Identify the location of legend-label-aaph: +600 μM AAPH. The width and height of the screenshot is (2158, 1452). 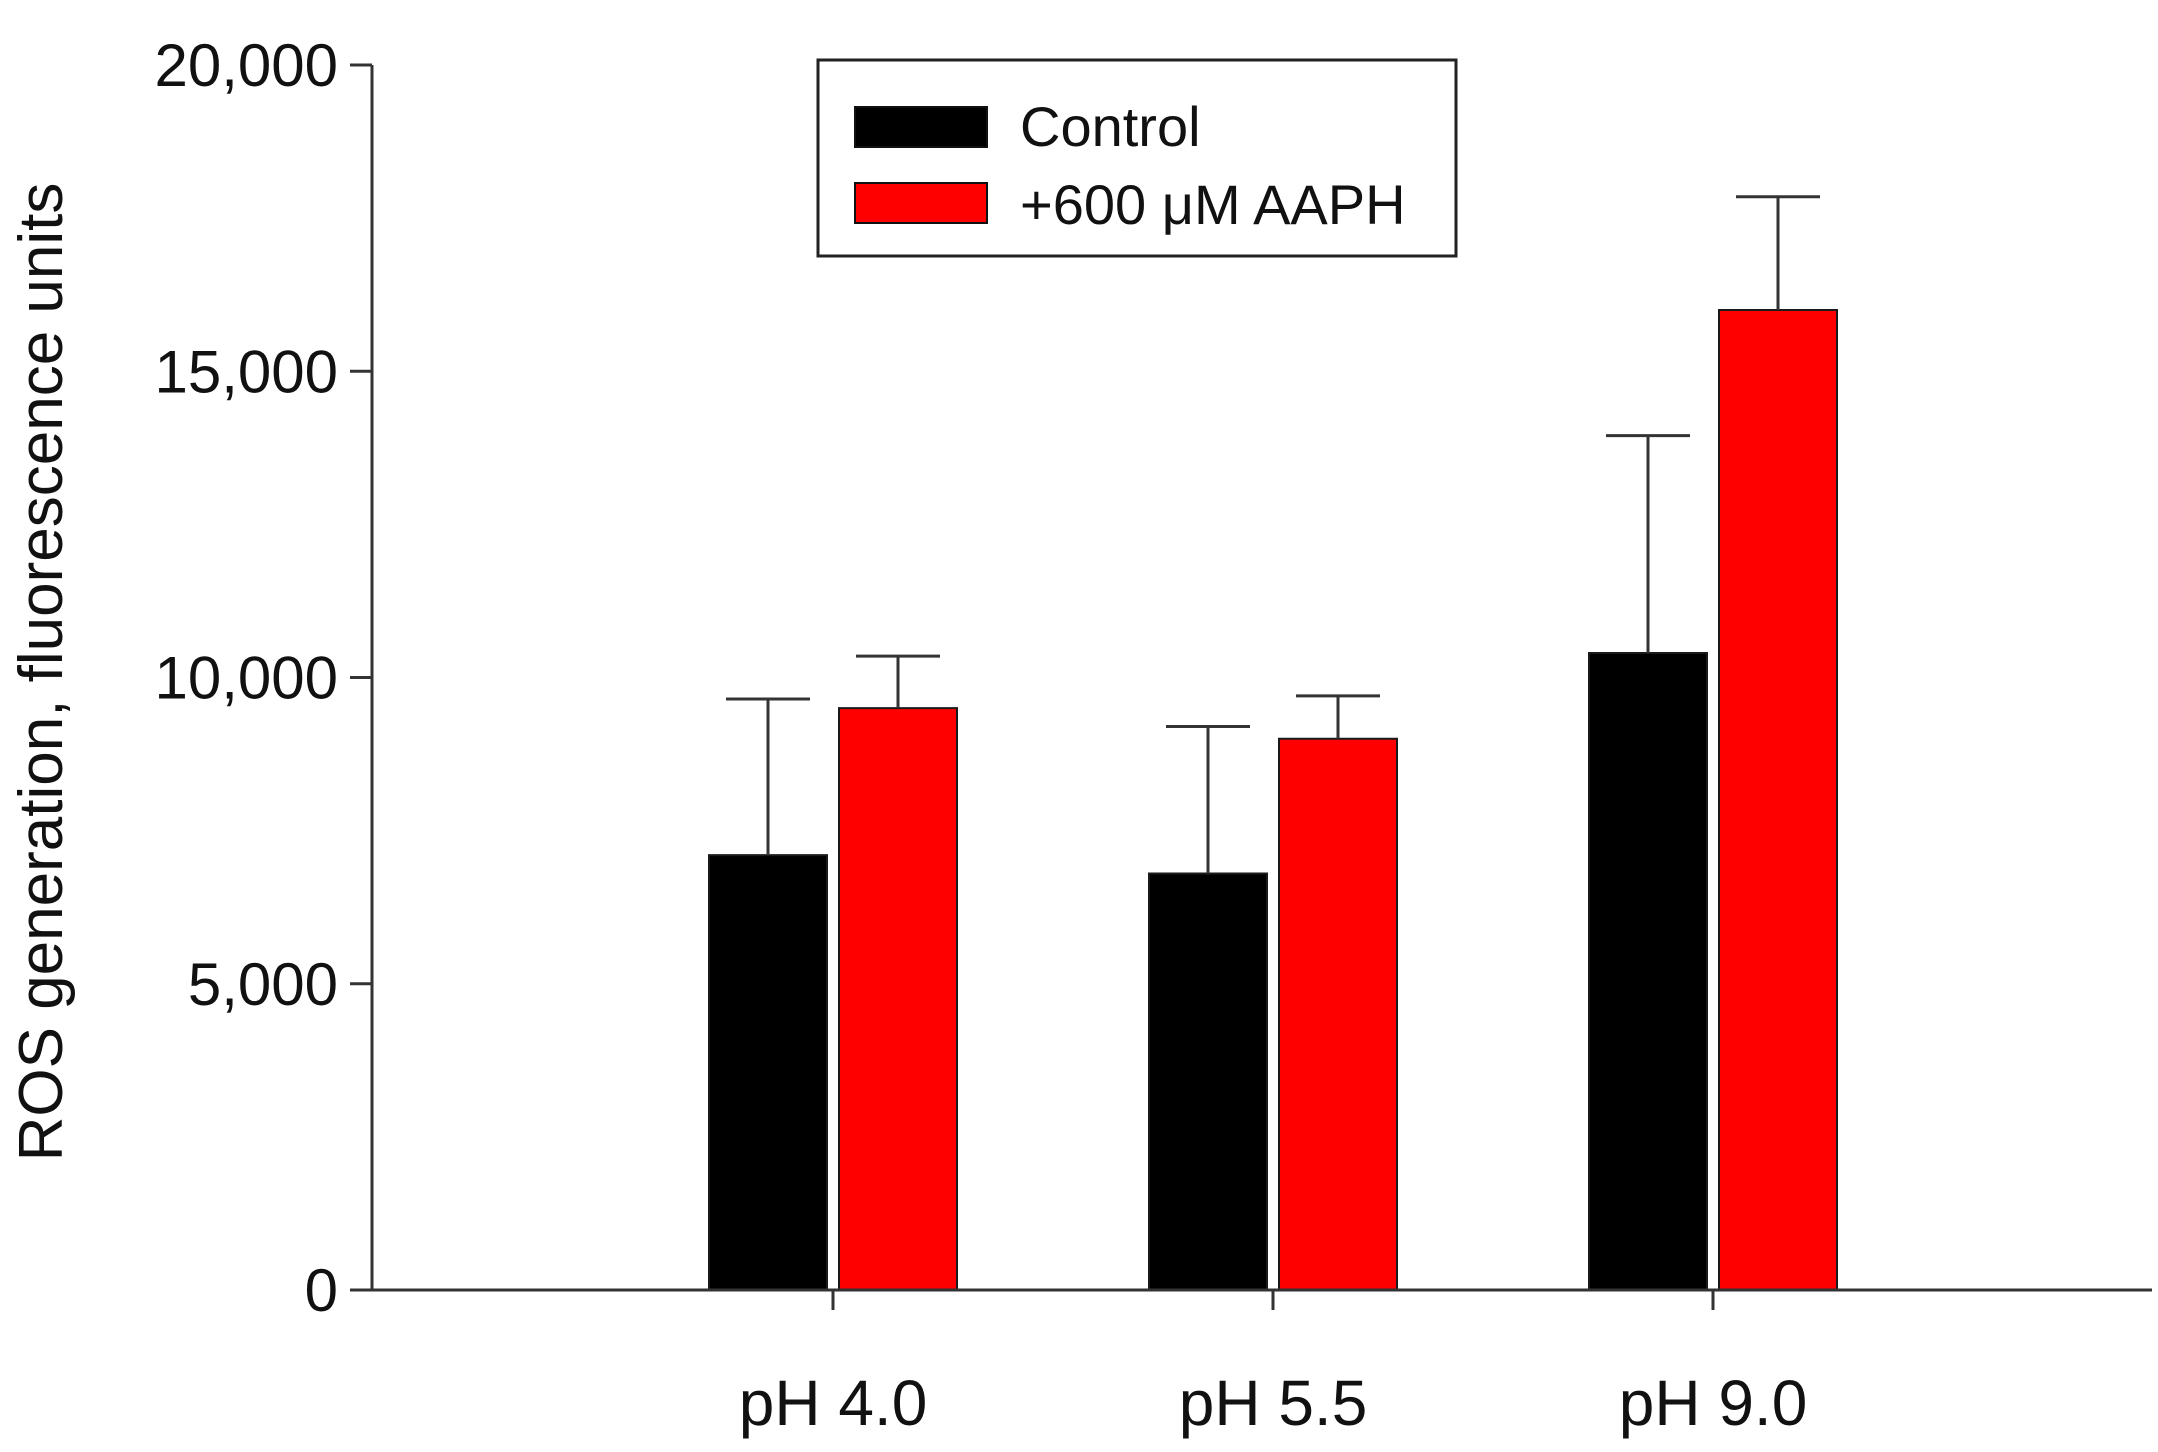
(1213, 204).